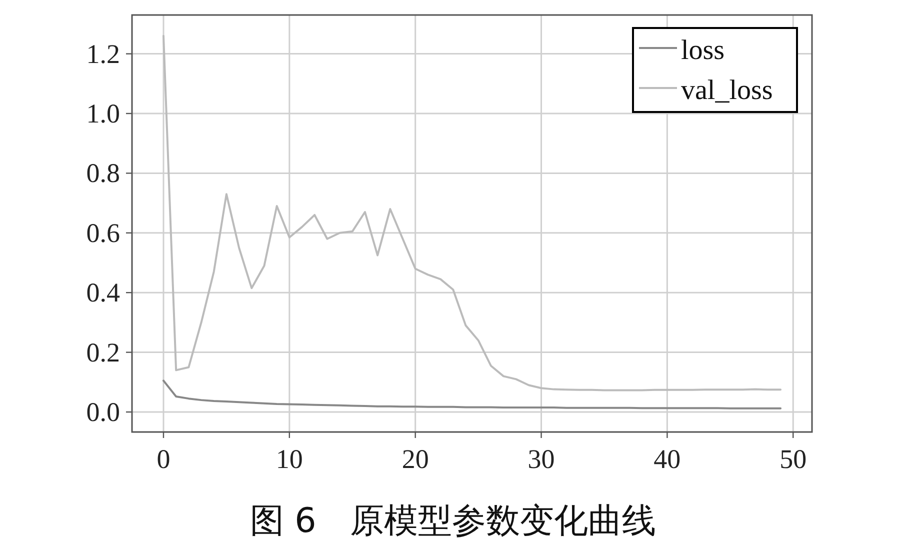 The height and width of the screenshot is (552, 906). What do you see at coordinates (453, 521) in the screenshot?
I see `text: 图 6 原模型参数变化曲线` at bounding box center [453, 521].